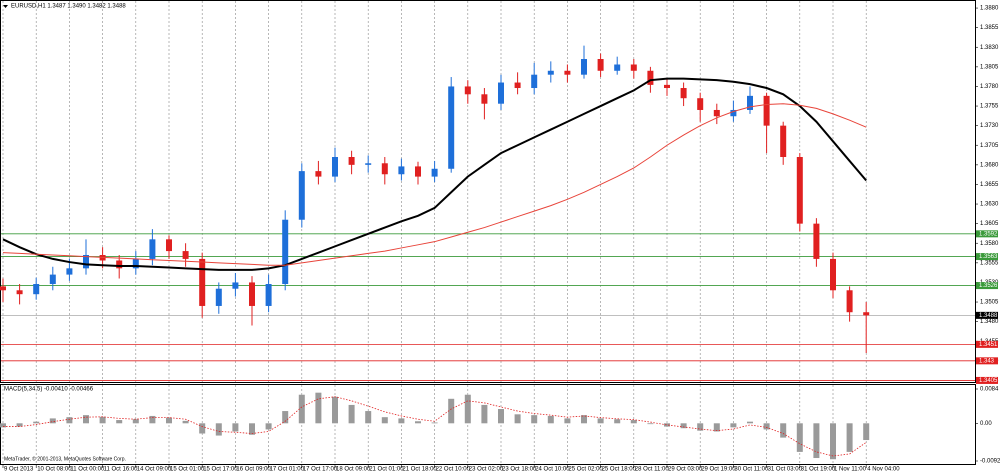 This screenshot has height=473, width=1000. What do you see at coordinates (850, 470) in the screenshot?
I see `x-tick-label: 1 Nov 11:00` at bounding box center [850, 470].